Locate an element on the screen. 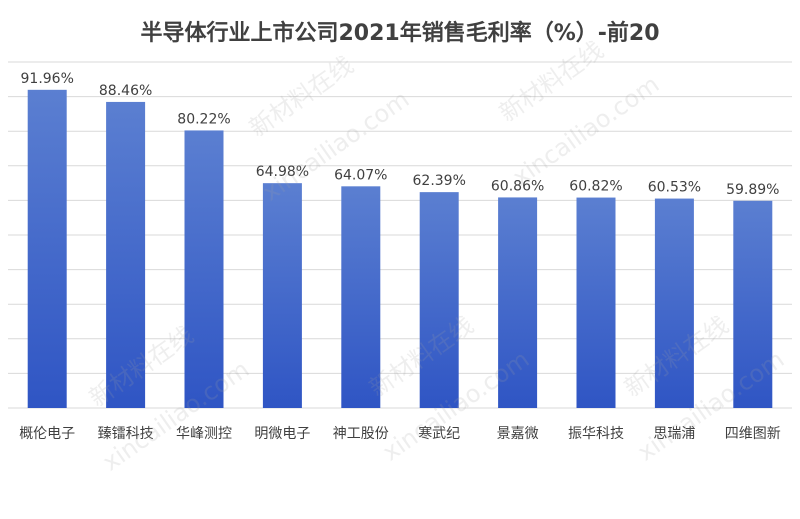 Image resolution: width=800 pixels, height=519 pixels. category-label: 景嘉微 is located at coordinates (518, 434).